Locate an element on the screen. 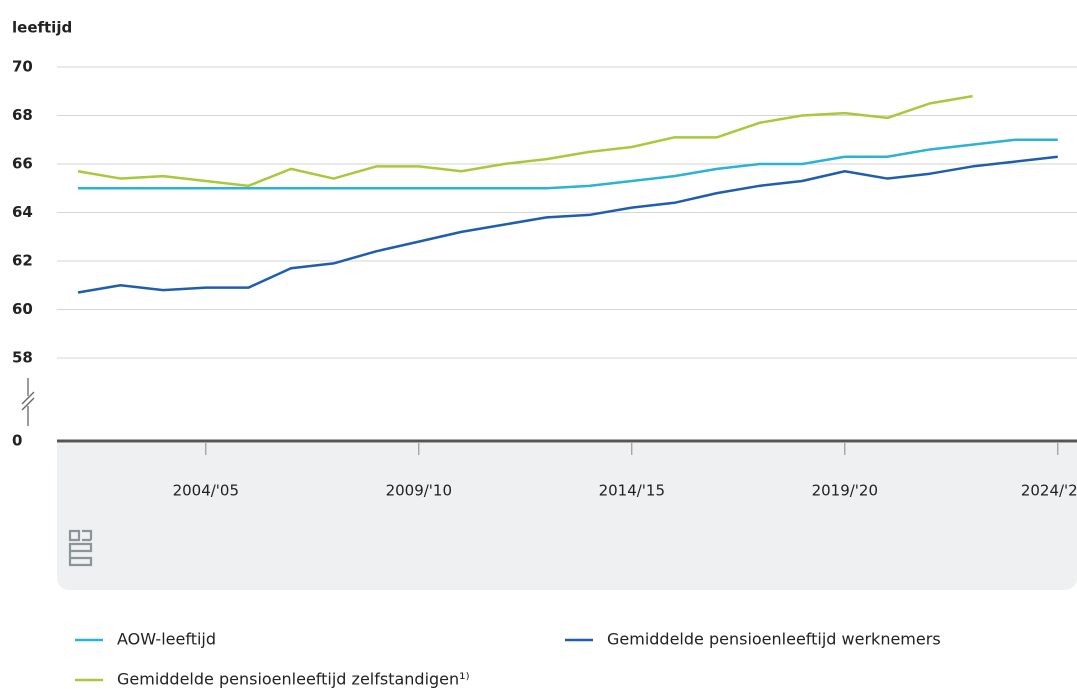  y-tick-label: 58 is located at coordinates (22, 358).